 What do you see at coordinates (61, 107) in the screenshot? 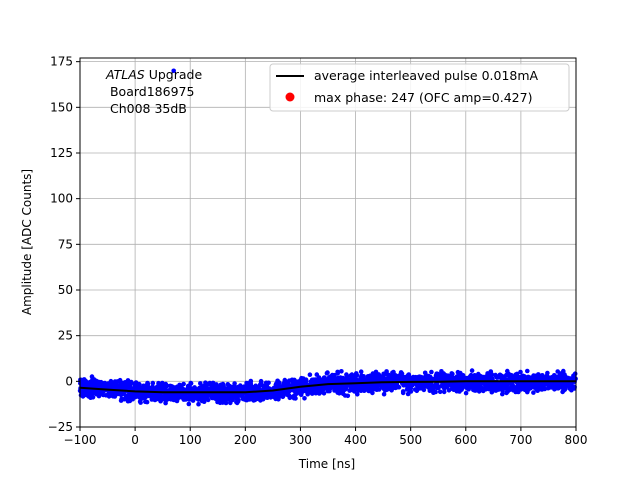
I see `y-tick-label: 150` at bounding box center [61, 107].